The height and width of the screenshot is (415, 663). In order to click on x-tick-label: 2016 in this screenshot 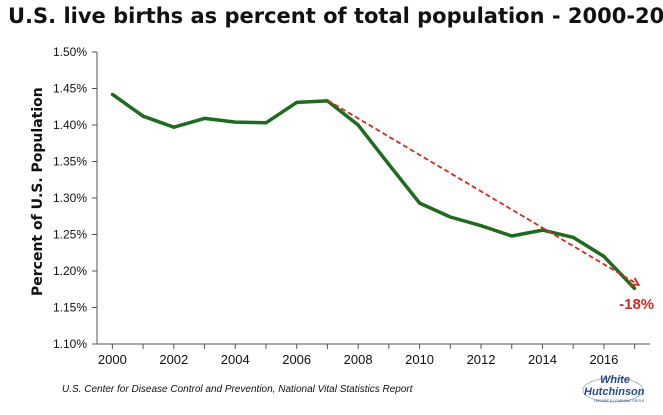, I will do `click(603, 359)`.